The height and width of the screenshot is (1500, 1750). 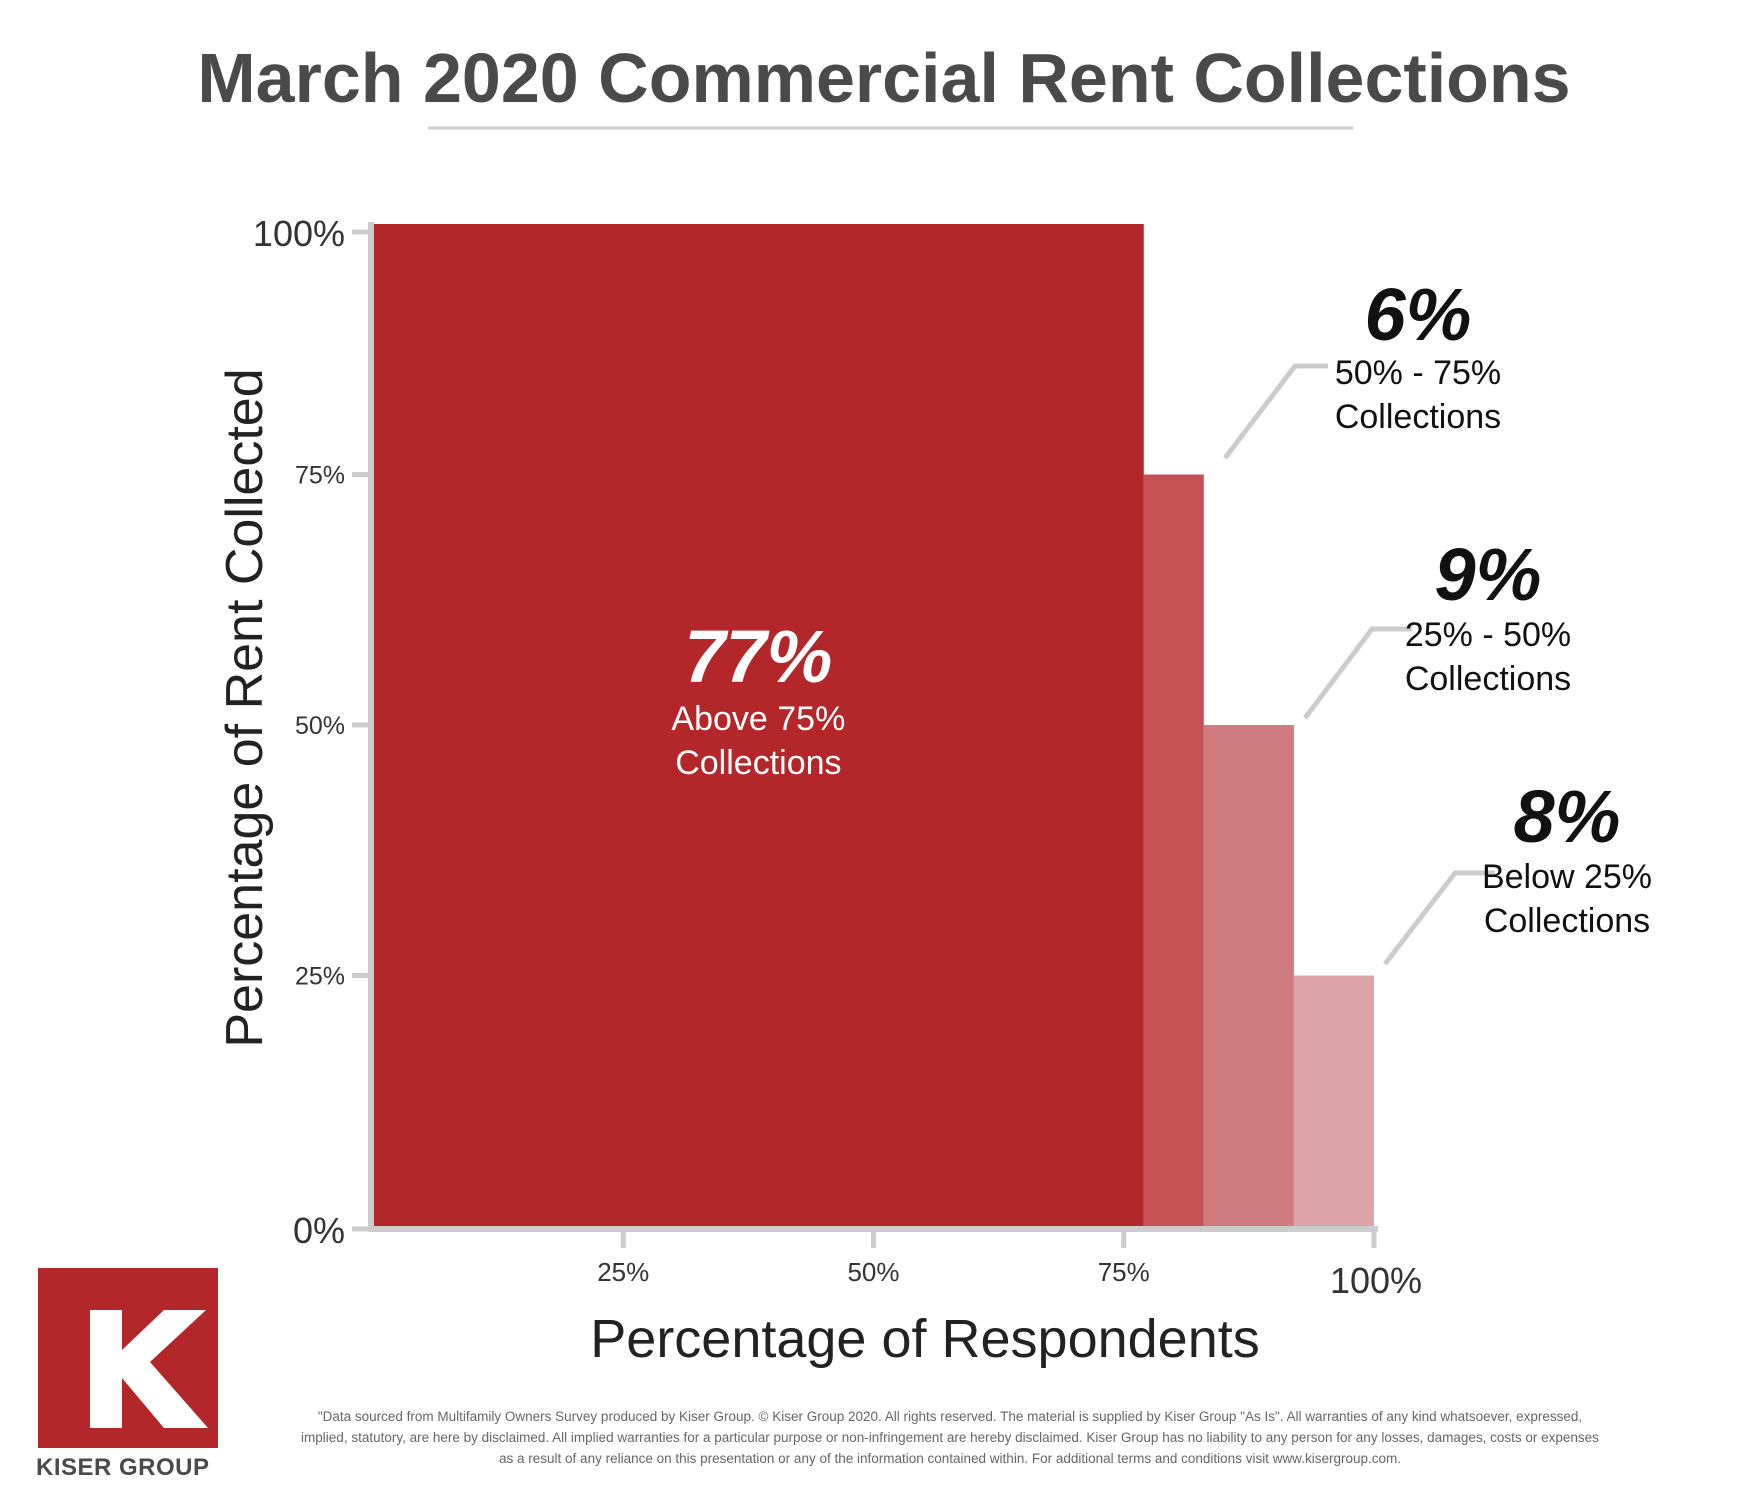 What do you see at coordinates (320, 476) in the screenshot?
I see `y-tick-label-75: 75%` at bounding box center [320, 476].